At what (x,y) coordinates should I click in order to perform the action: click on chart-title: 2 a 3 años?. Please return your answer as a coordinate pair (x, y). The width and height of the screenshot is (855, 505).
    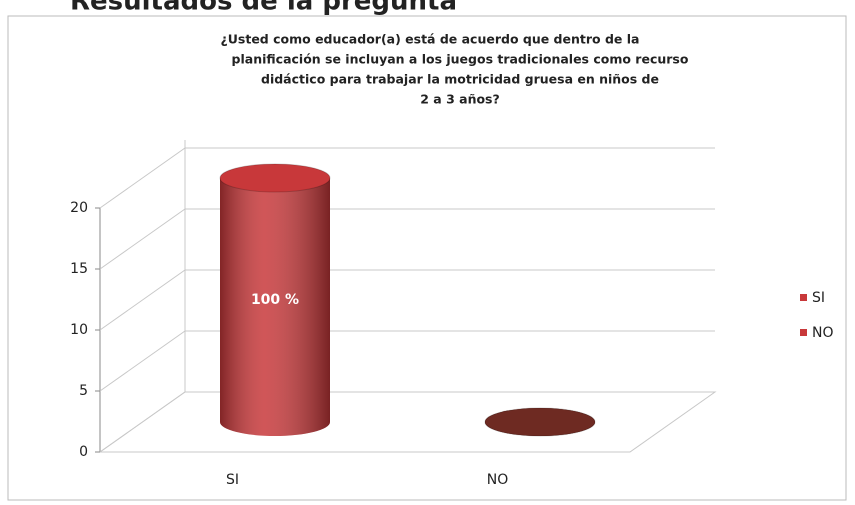
    Looking at the image, I should click on (460, 99).